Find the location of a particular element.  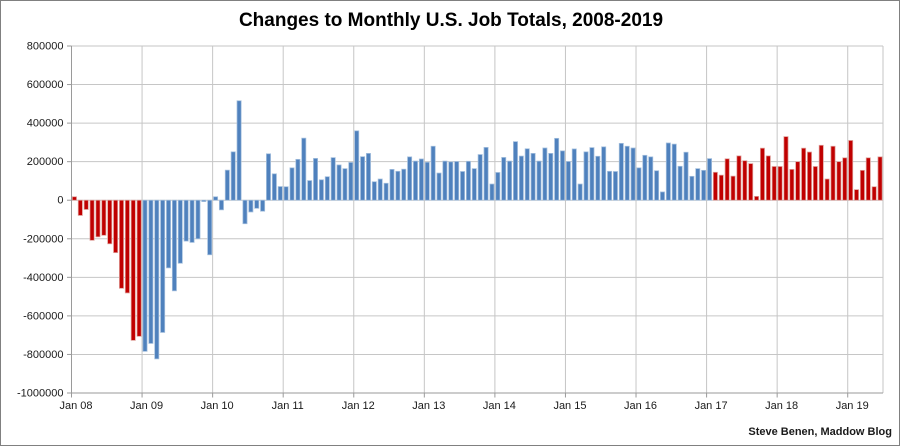

y-tick-label: -600000 is located at coordinates (43, 316).